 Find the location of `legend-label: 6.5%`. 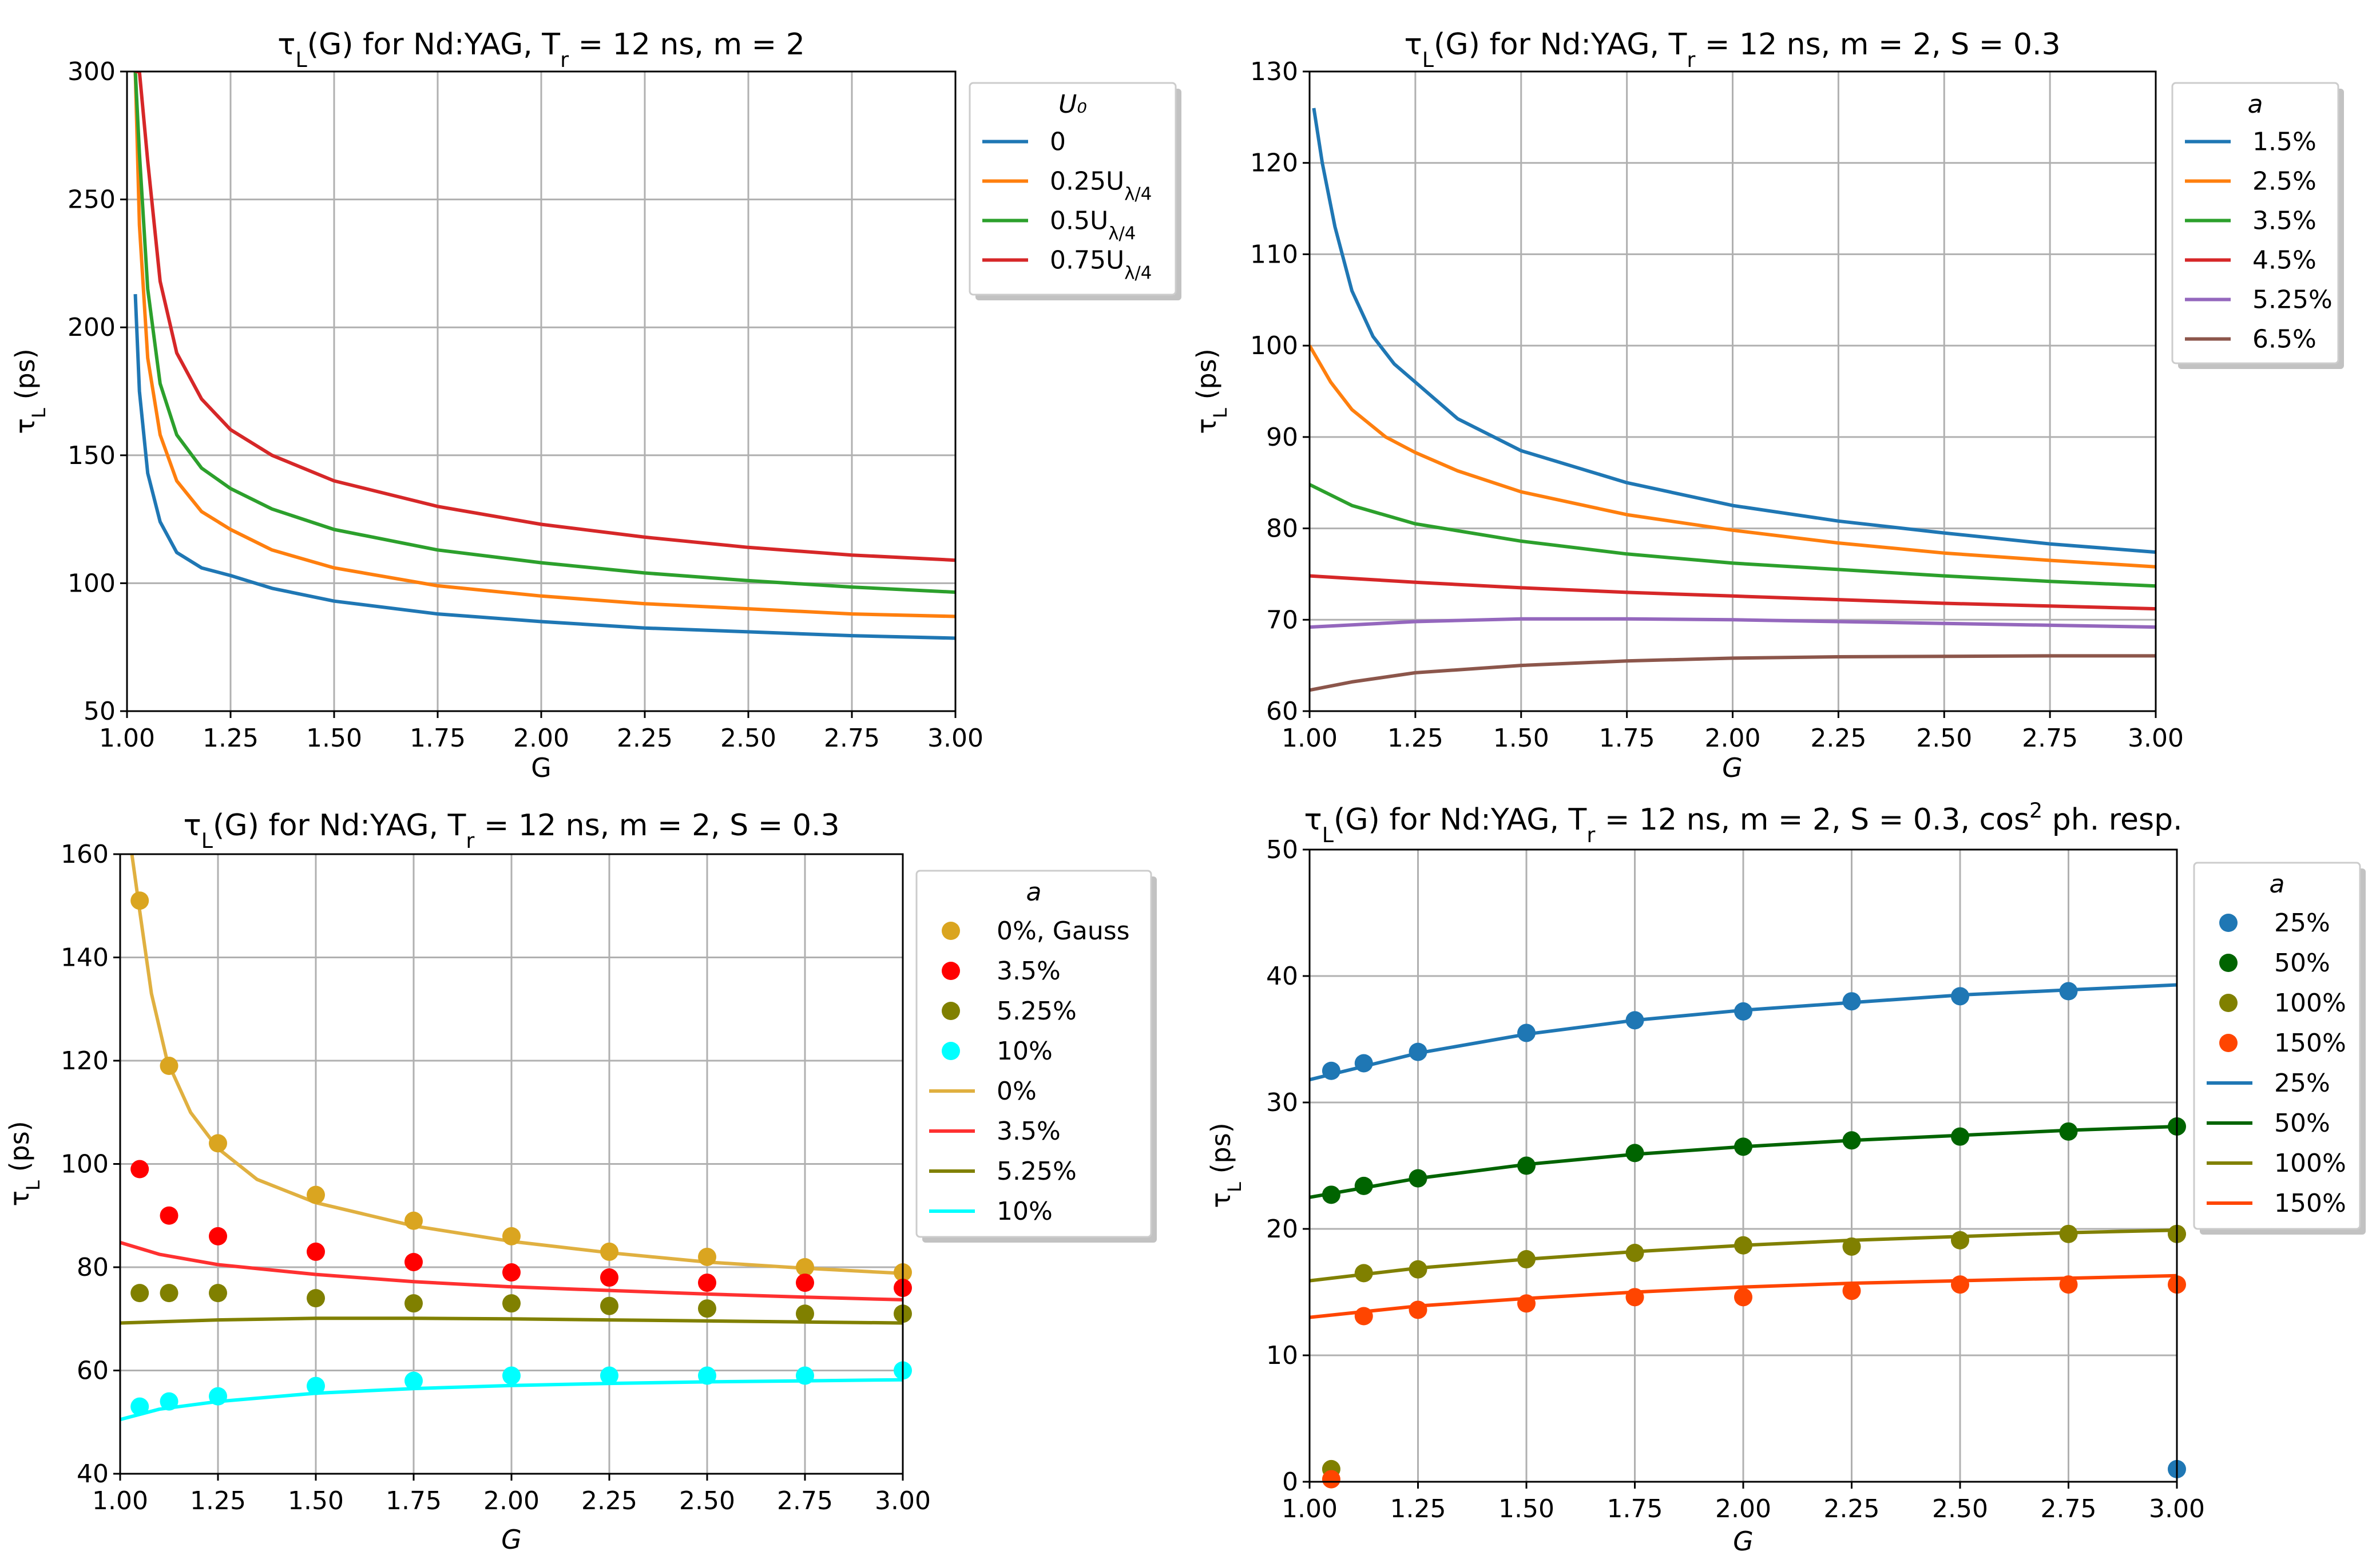

legend-label: 6.5% is located at coordinates (2284, 340).